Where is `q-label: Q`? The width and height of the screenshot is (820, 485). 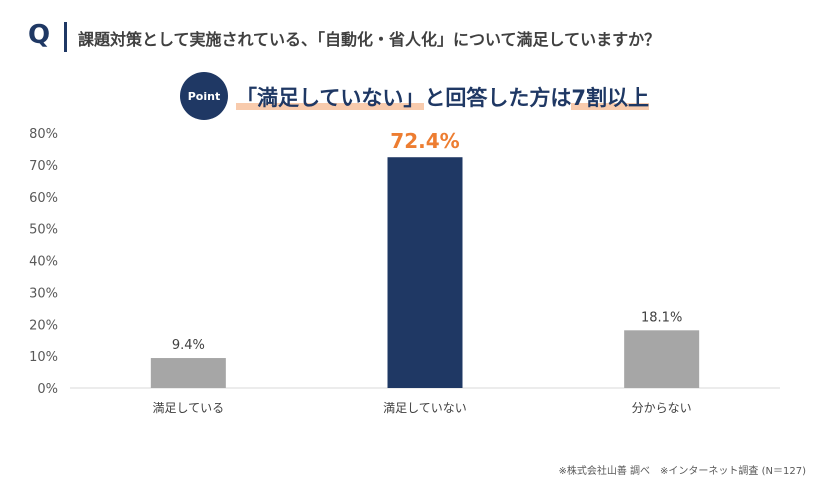 q-label: Q is located at coordinates (39, 35).